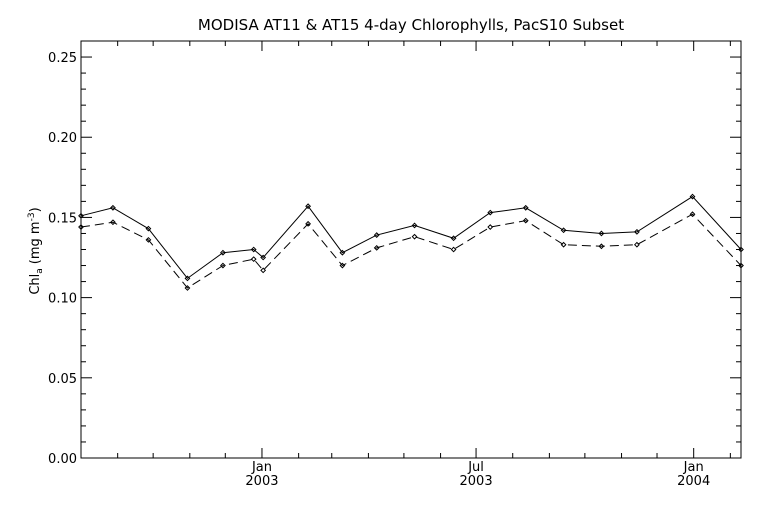 The image size is (768, 512). Describe the element at coordinates (62, 379) in the screenshot. I see `y-tick-label: 0.05` at that location.